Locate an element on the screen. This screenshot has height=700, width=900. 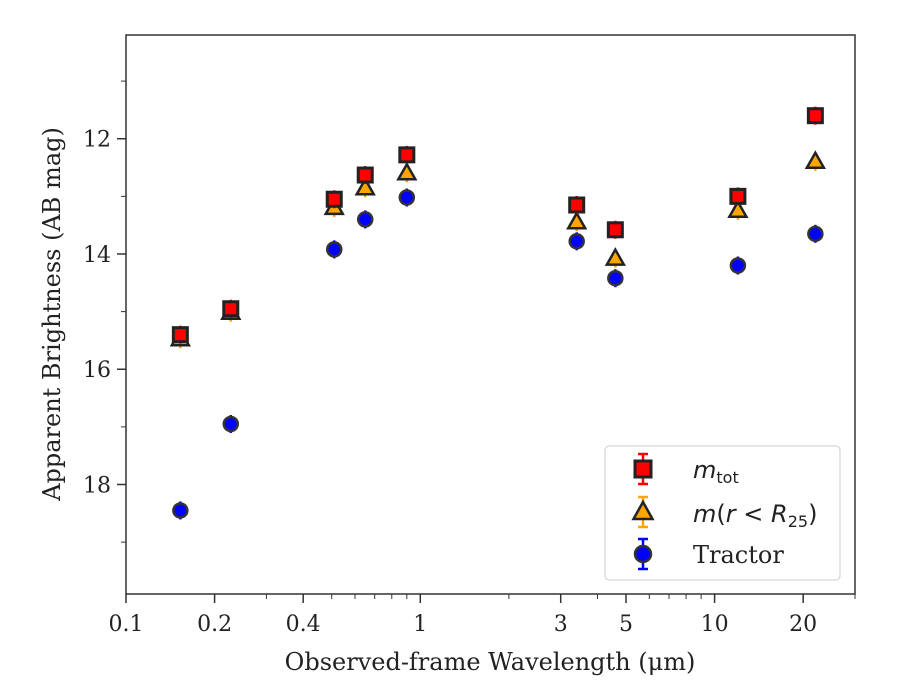
legend-box is located at coordinates (722, 513).